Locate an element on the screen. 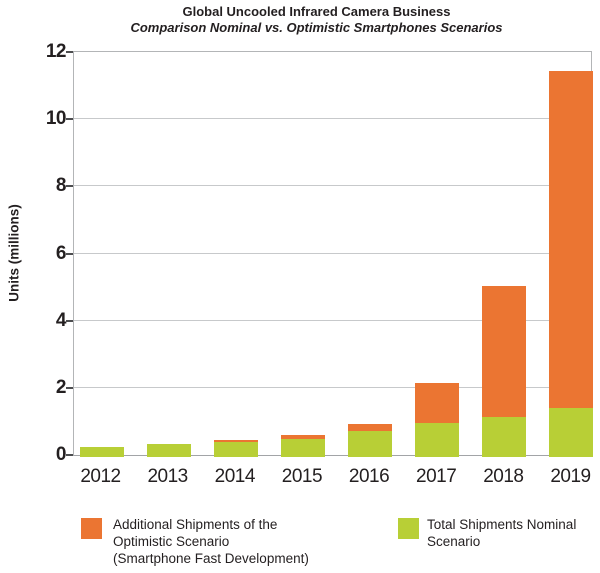  bar-2016 is located at coordinates (370, 440).